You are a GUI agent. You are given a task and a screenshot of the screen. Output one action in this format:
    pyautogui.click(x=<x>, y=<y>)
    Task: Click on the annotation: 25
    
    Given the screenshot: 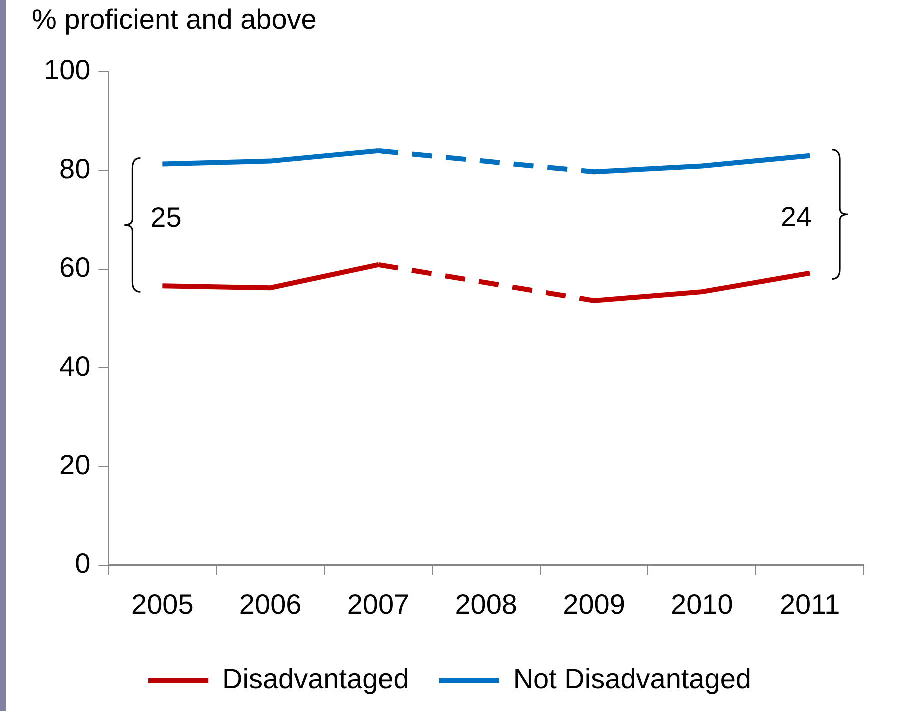 What is the action you would take?
    pyautogui.click(x=166, y=217)
    